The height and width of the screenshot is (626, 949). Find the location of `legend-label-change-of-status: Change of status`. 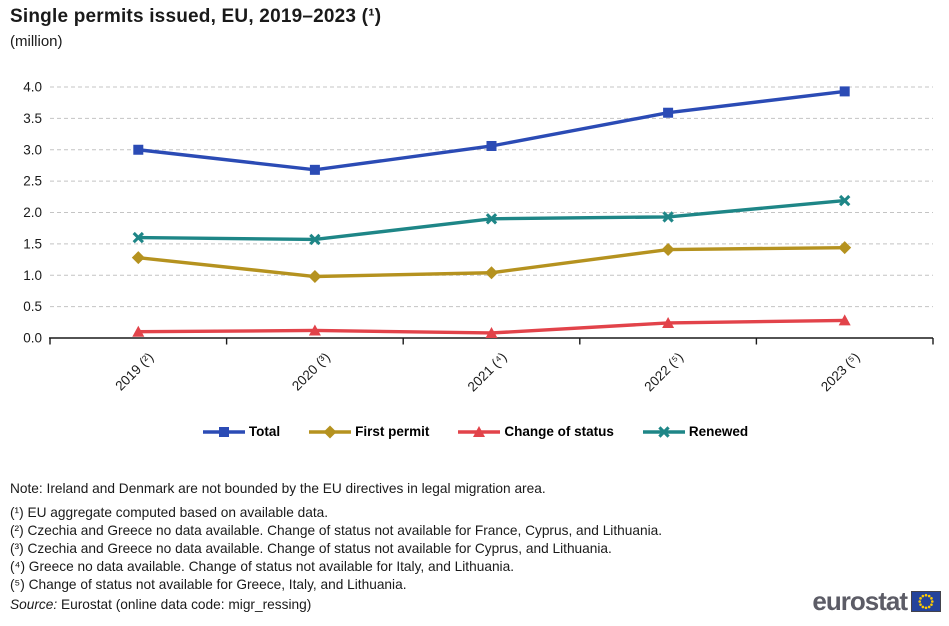

legend-label-change-of-status: Change of status is located at coordinates (559, 431).